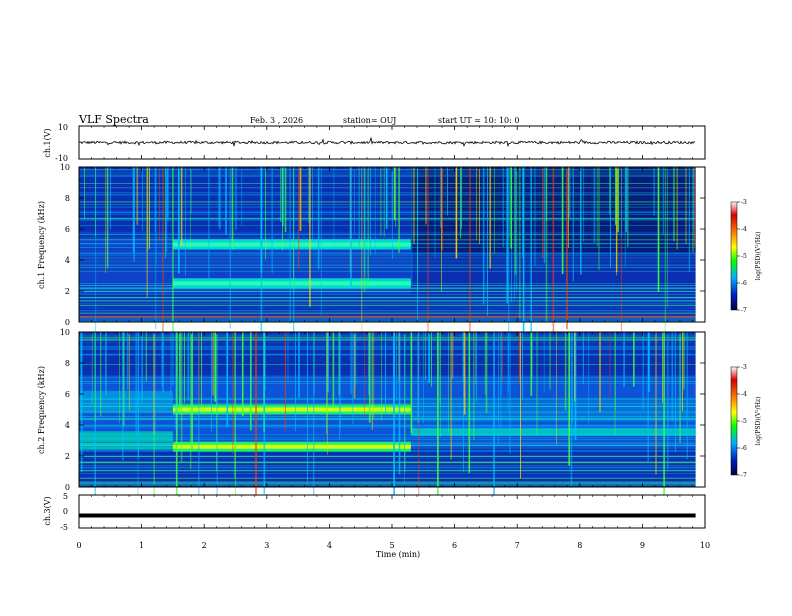  Describe the element at coordinates (478, 120) in the screenshot. I see `start-ut-label: start UT = 10: 10: 0` at that location.